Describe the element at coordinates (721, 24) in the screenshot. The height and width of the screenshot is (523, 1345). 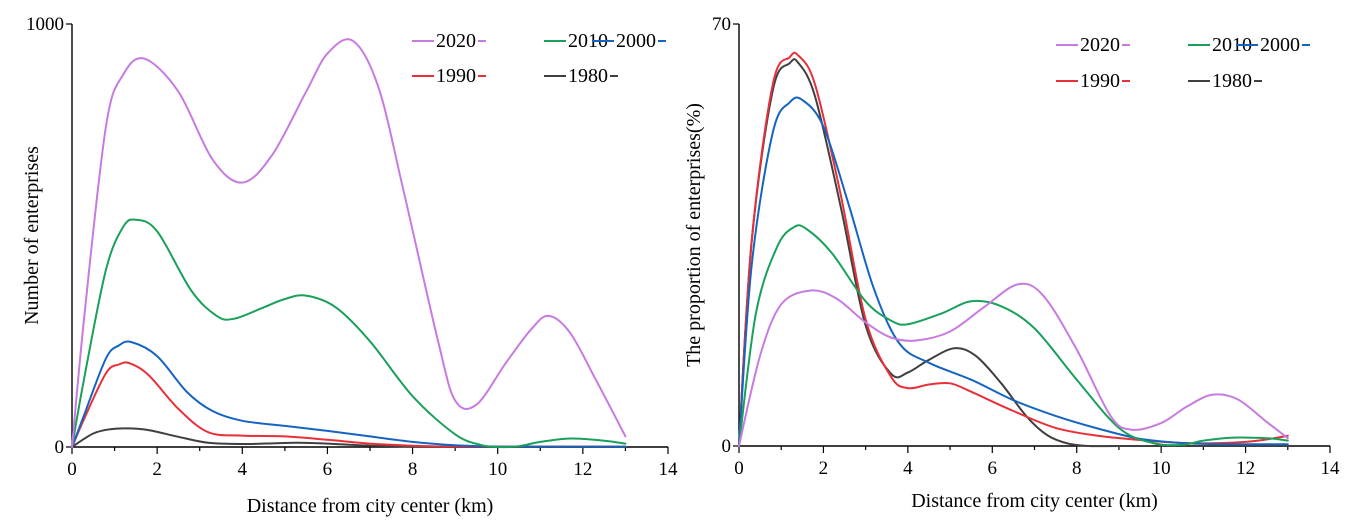
I see `y-tick-label: 70` at that location.